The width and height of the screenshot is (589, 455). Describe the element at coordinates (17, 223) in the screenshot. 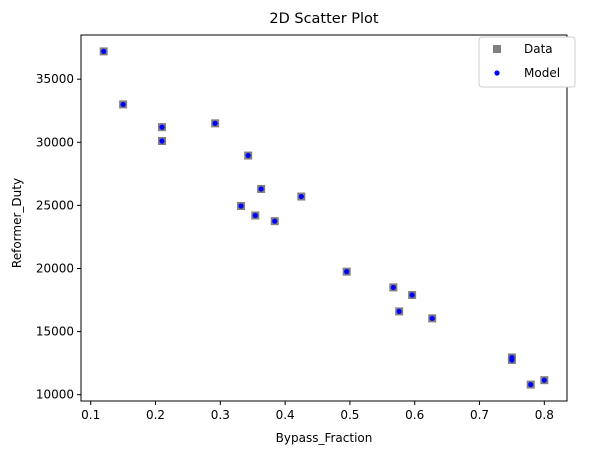

I see `y-axis-label: Reformer_Duty` at that location.